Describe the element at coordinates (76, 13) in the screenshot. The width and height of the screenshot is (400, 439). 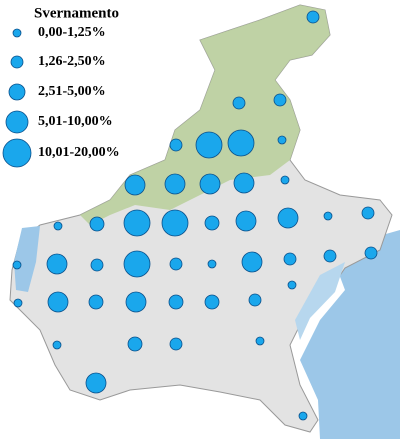
I see `legend-title: Svernamento` at that location.